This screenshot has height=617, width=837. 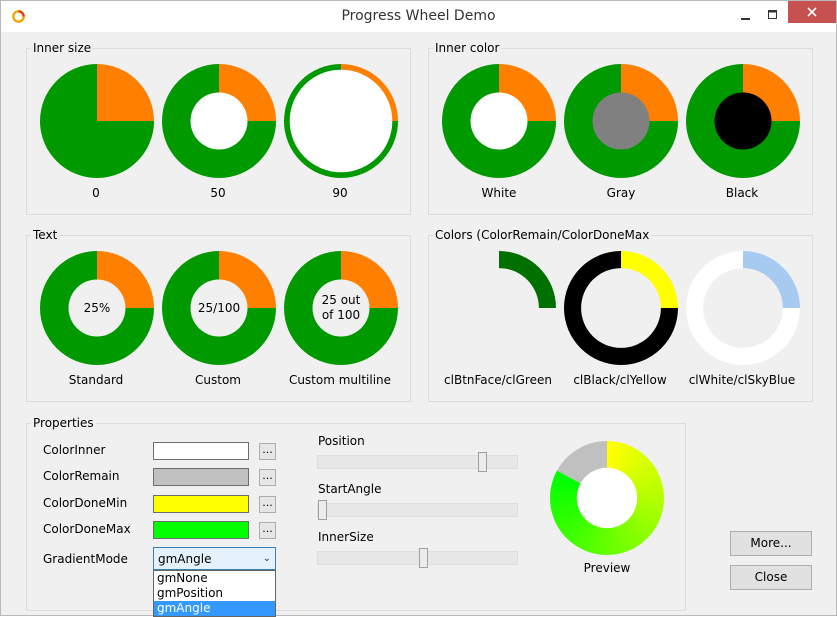 I want to click on preview-label: Preview, so click(x=607, y=568).